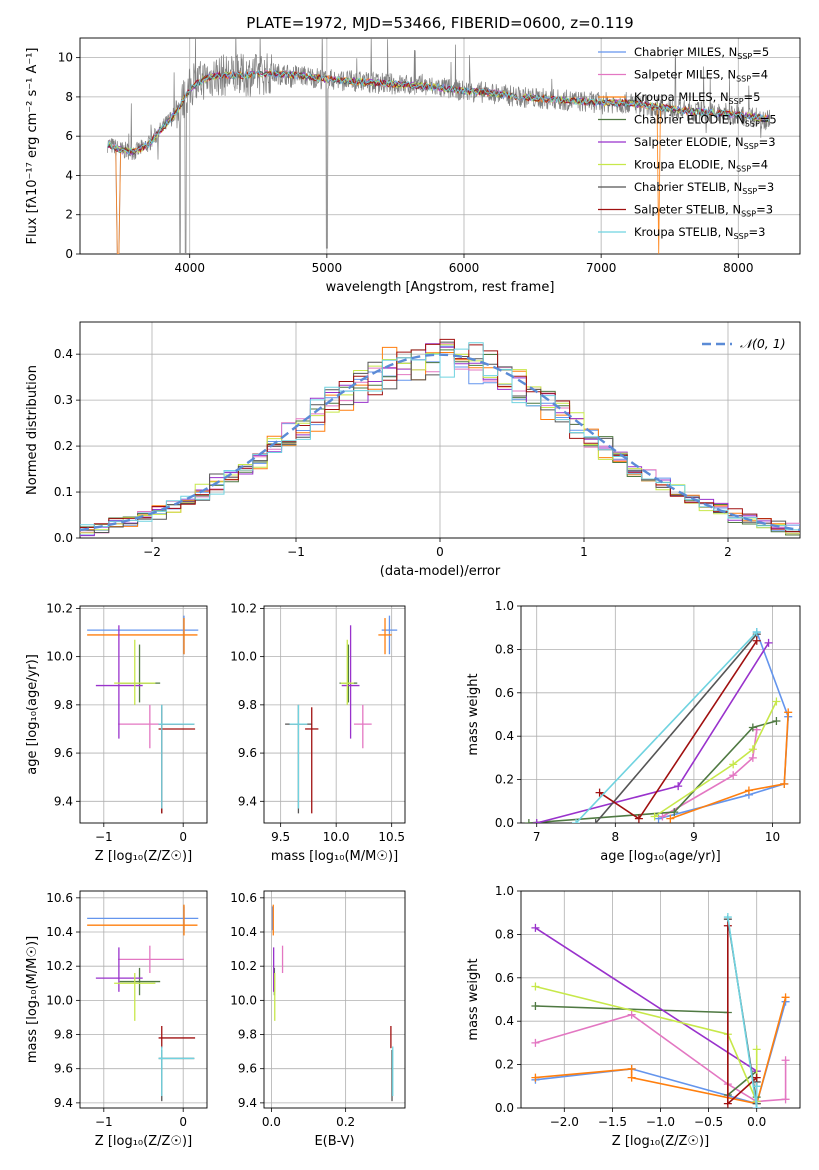 This screenshot has width=819, height=1170. I want to click on y-tick-label: 6, so click(69, 136).